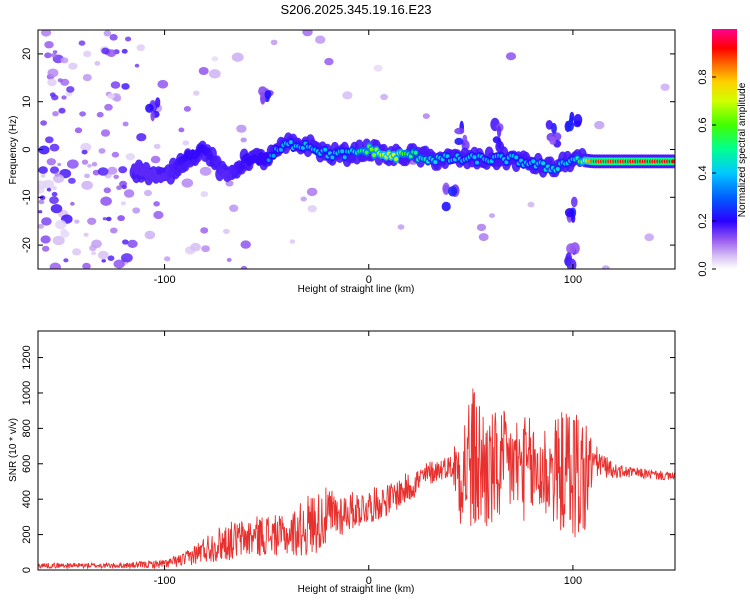 Image resolution: width=750 pixels, height=600 pixels. What do you see at coordinates (724, 149) in the screenshot?
I see `colorbar-scale` at bounding box center [724, 149].